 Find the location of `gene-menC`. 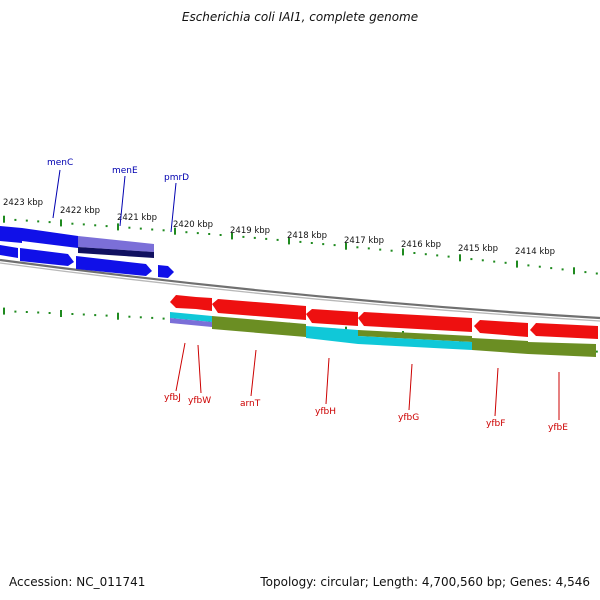

gene-menC is located at coordinates (50, 238).